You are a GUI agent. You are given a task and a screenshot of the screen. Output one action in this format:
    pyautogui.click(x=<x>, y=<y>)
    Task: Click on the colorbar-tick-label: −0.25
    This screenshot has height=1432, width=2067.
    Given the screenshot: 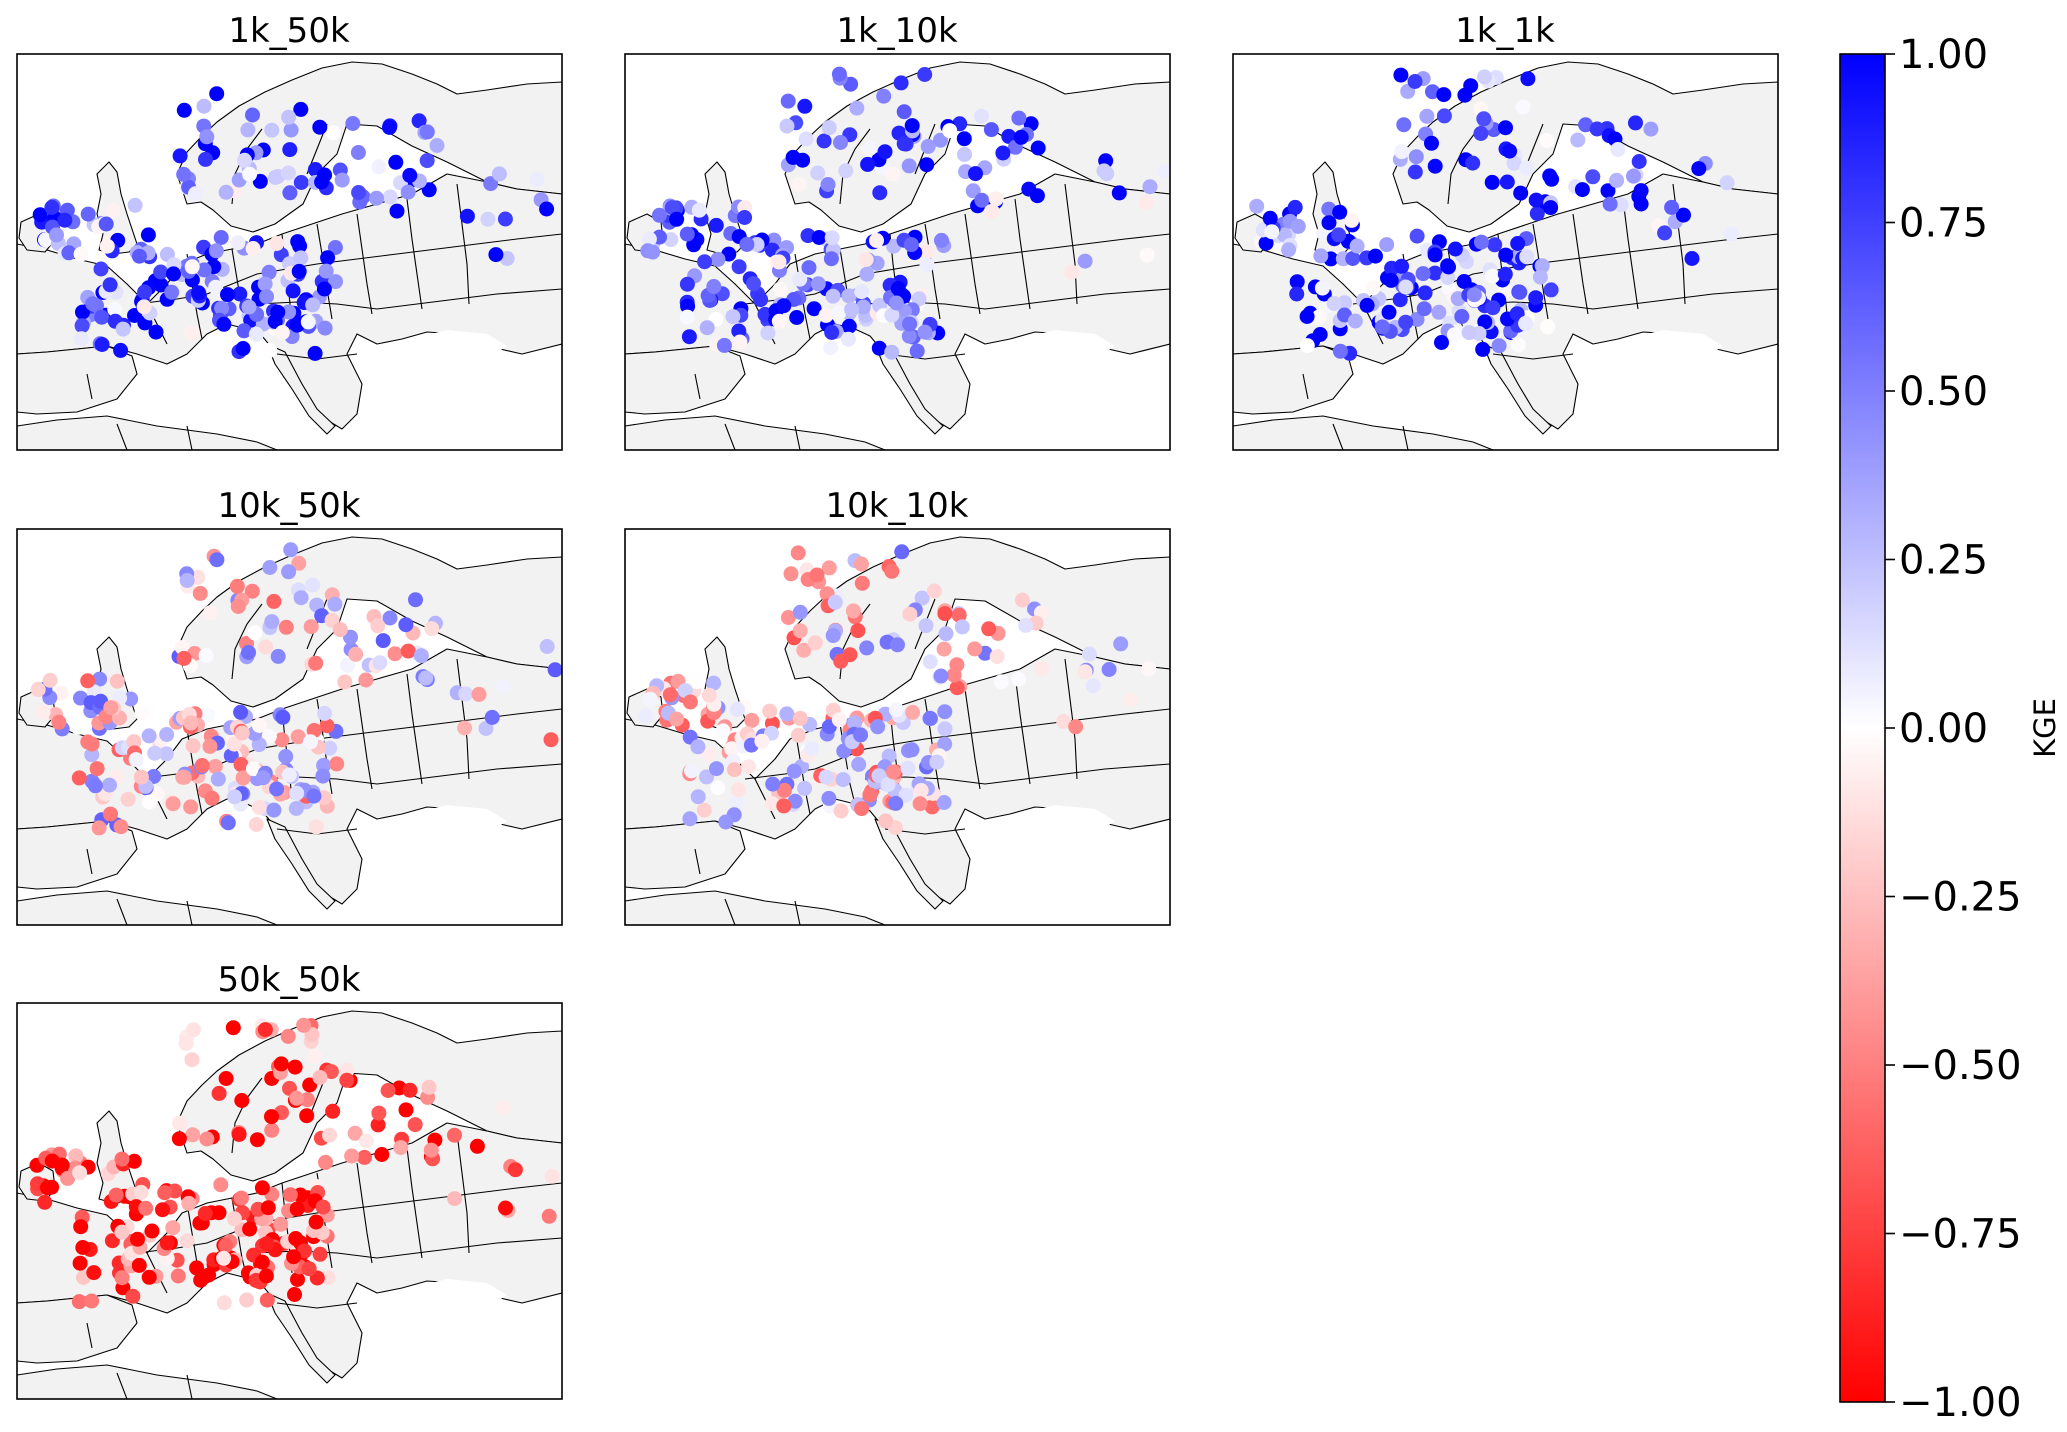 What is the action you would take?
    pyautogui.click(x=1960, y=898)
    